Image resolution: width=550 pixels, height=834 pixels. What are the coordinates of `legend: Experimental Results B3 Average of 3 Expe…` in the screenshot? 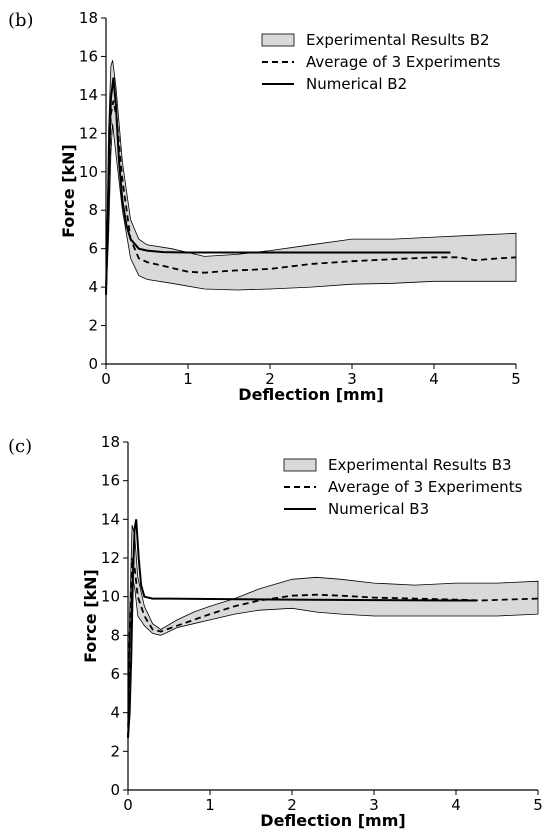 It's located at (403, 487).